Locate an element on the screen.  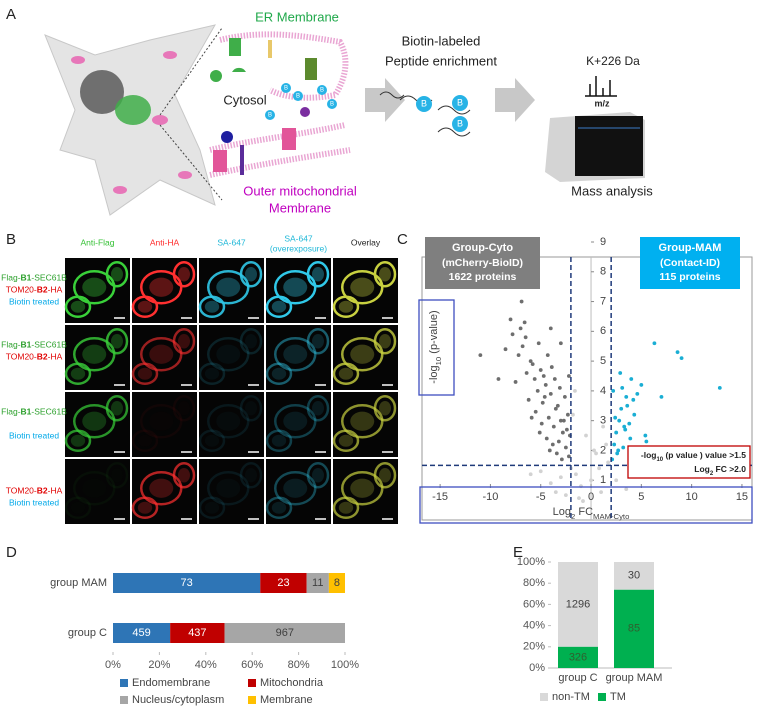
mito-protein is located at coordinates (220, 161).